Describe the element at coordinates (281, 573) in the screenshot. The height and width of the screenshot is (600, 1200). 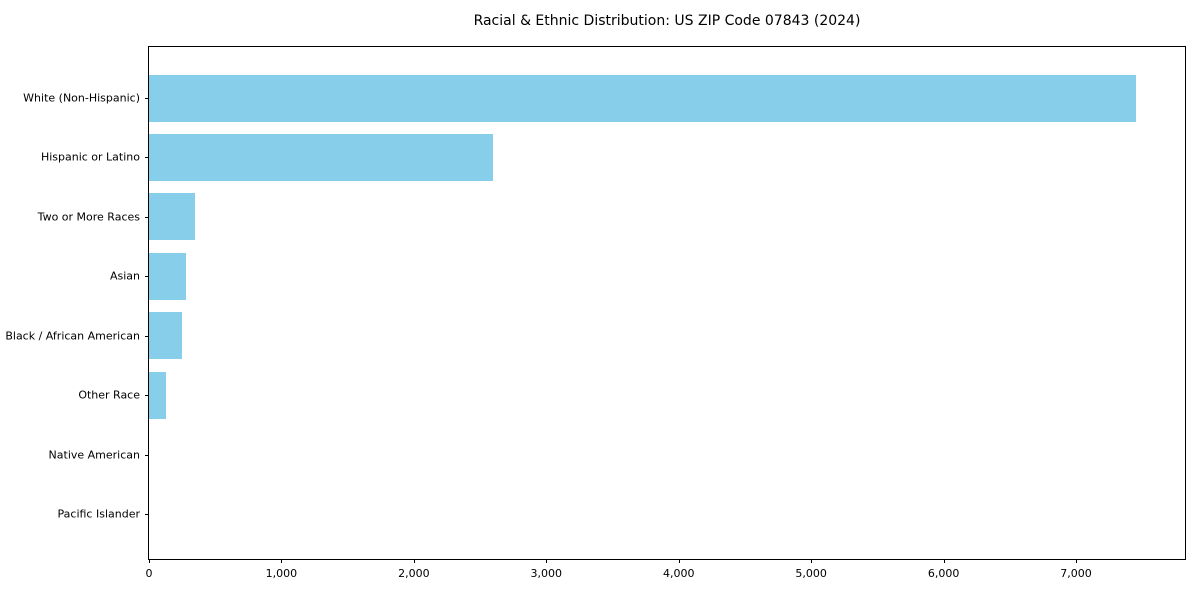
I see `x-axis-label: 1,000` at that location.